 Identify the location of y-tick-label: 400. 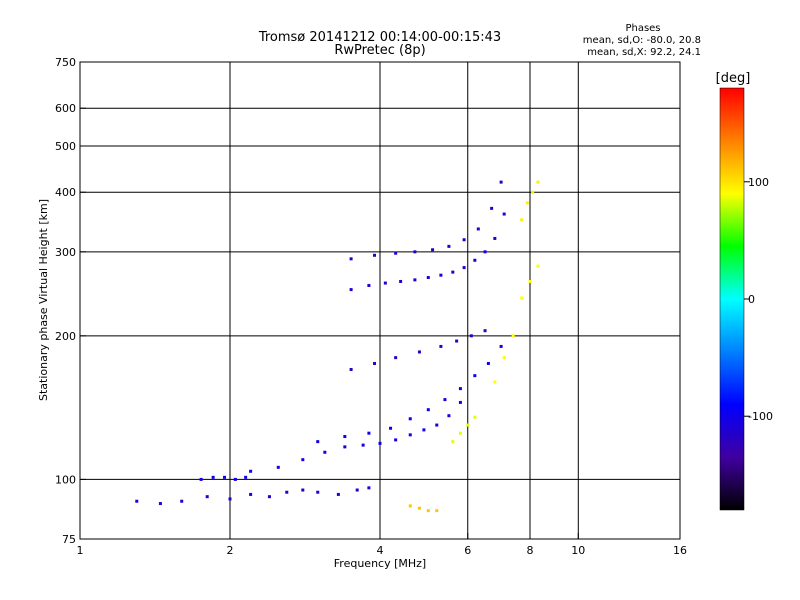
(65, 192).